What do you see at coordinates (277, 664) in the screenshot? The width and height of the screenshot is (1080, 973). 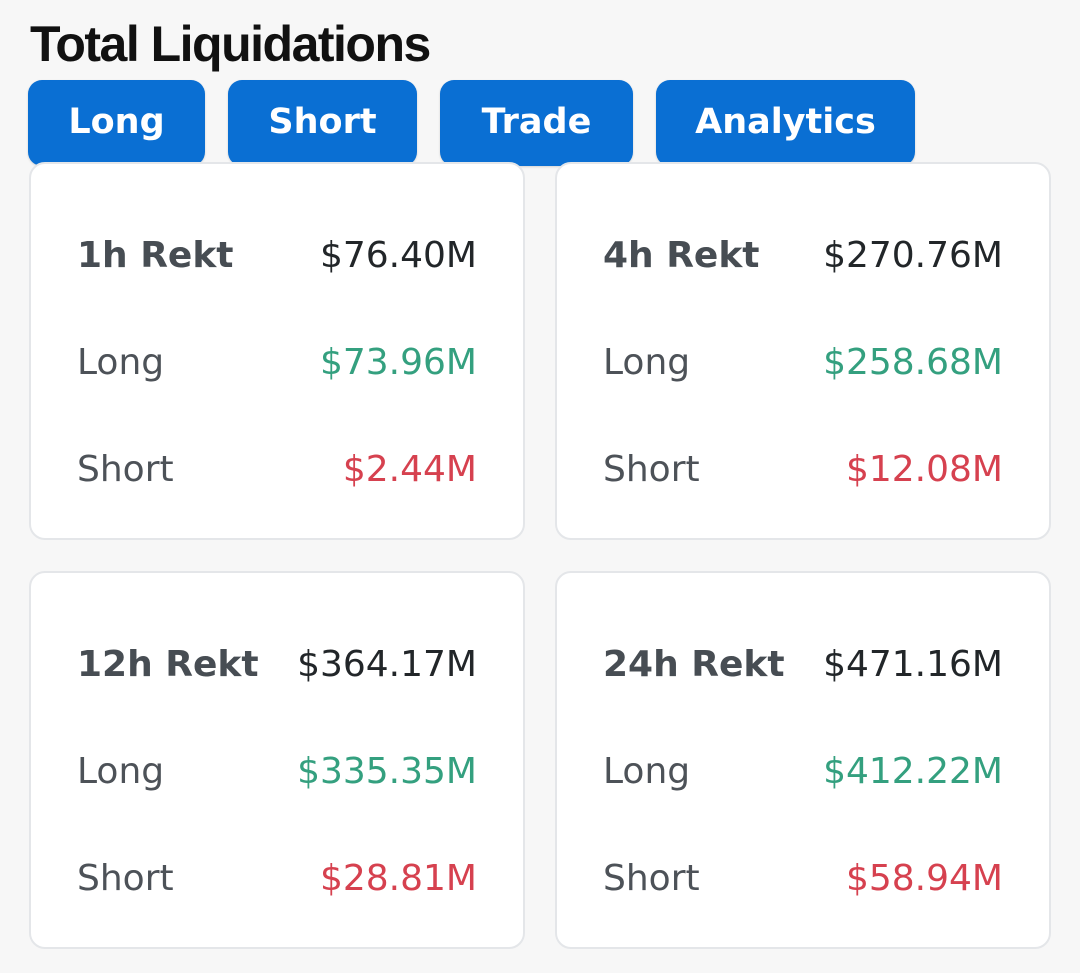 I see `total-row: 12h Rekt $364.17M` at bounding box center [277, 664].